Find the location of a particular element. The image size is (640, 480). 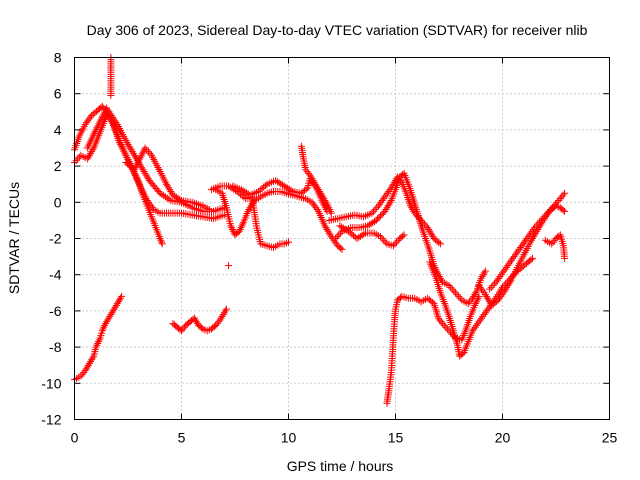

y-tick-label: -8 is located at coordinates (55, 347).